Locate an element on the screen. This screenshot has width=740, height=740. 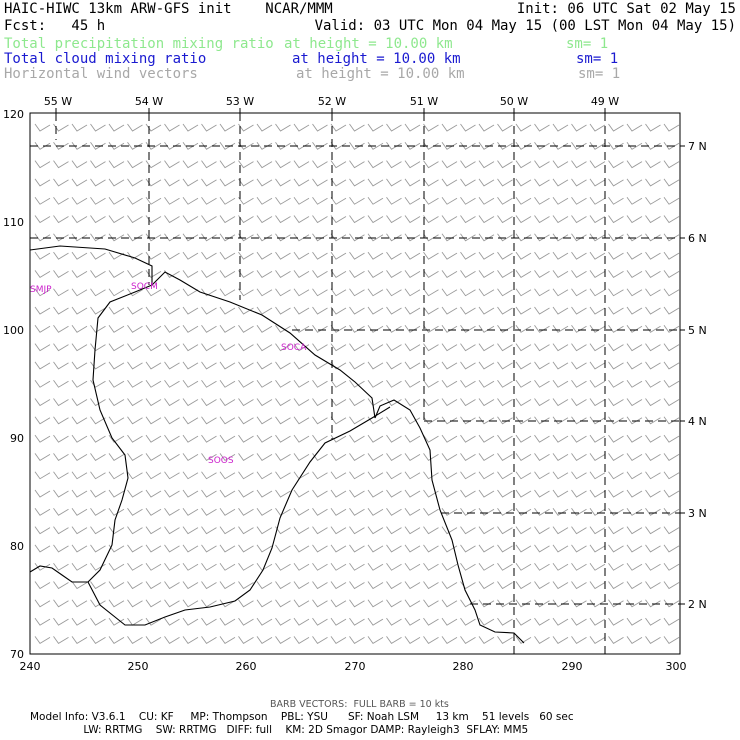
lat-label: 7 N is located at coordinates (697, 146).